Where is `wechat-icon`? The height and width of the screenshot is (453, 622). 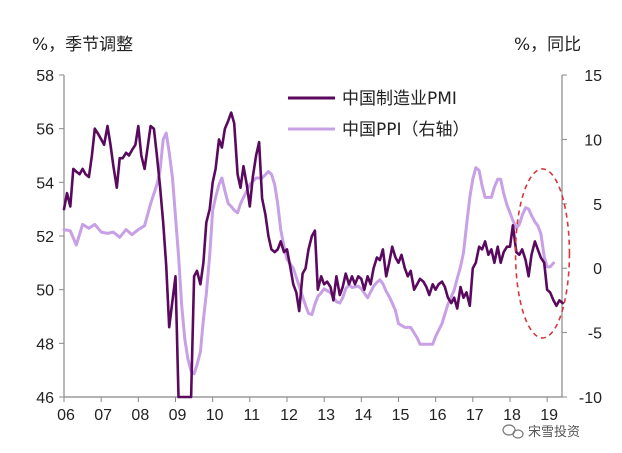 wechat-icon is located at coordinates (513, 431).